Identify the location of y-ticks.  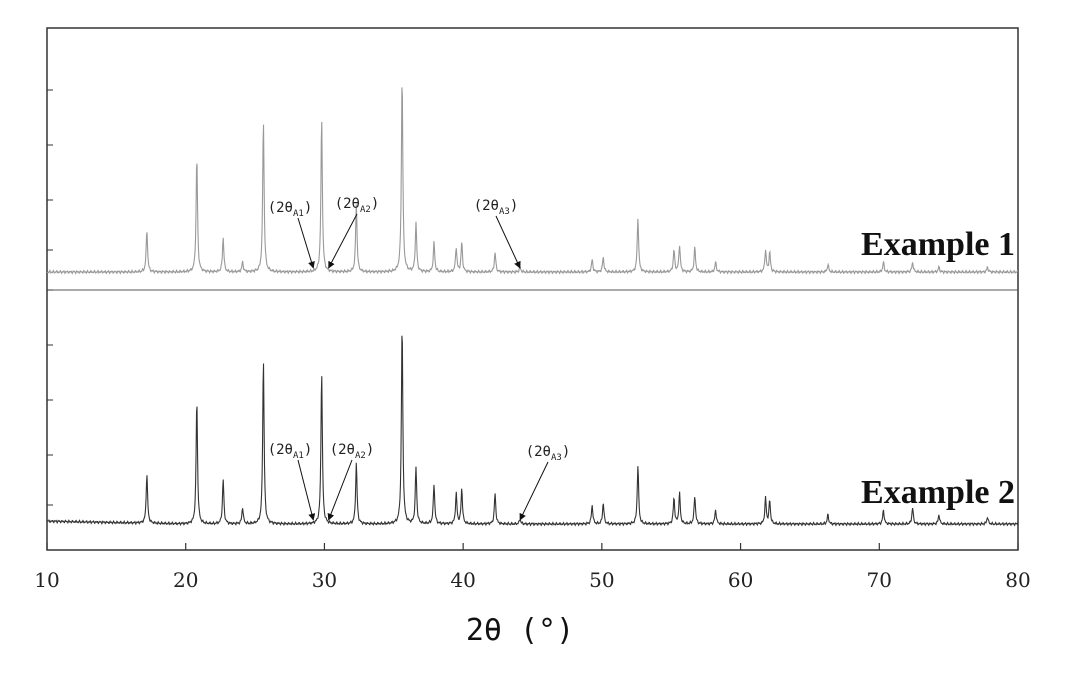
(50, 297).